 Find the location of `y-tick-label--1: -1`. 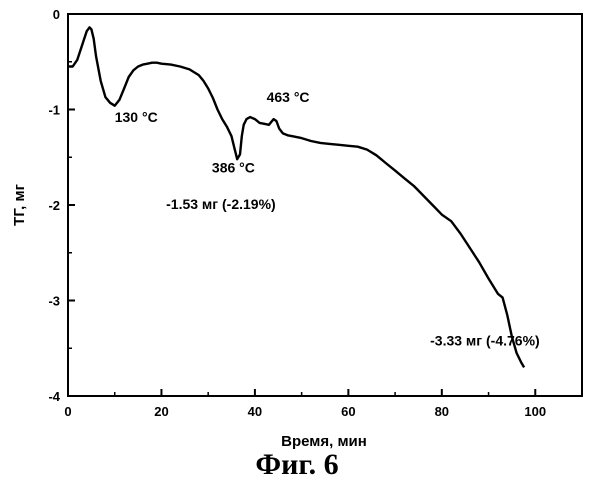

y-tick-label--1: -1 is located at coordinates (54, 110).